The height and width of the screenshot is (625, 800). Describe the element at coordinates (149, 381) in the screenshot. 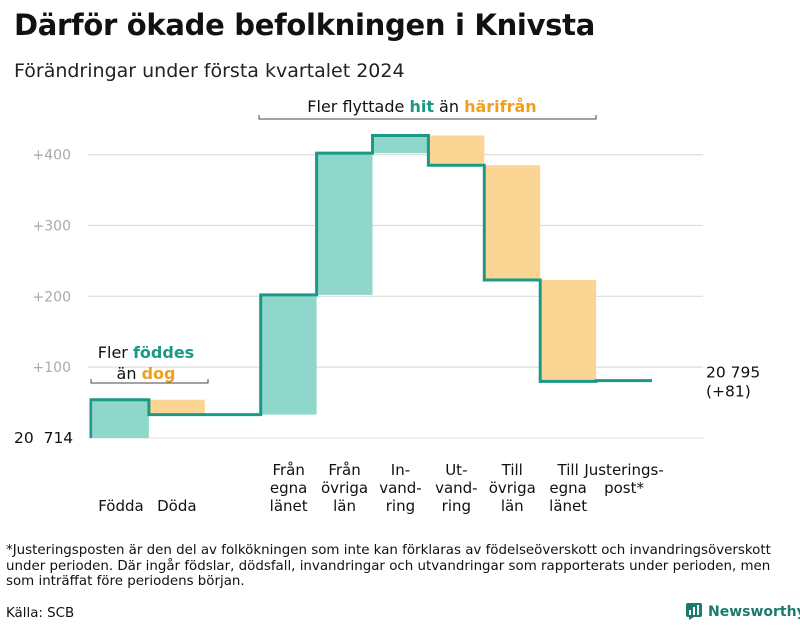

I see `births-bracket` at that location.